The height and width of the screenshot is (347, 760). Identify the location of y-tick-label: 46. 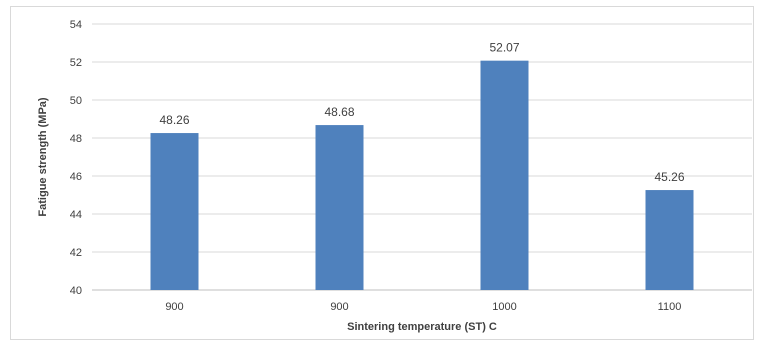
(76, 177).